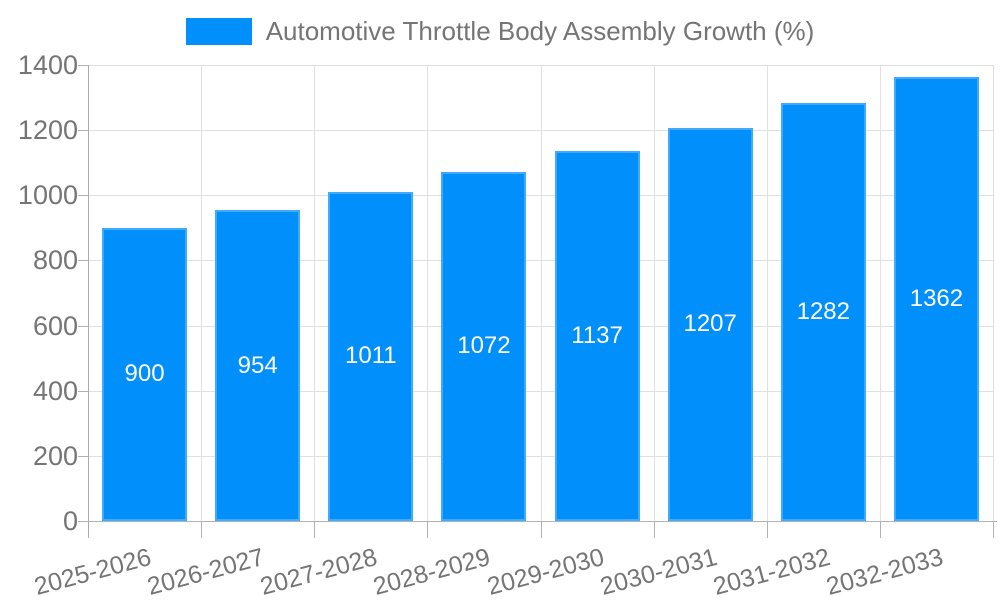 Image resolution: width=1000 pixels, height=600 pixels. I want to click on bar-value-label: 1137, so click(597, 335).